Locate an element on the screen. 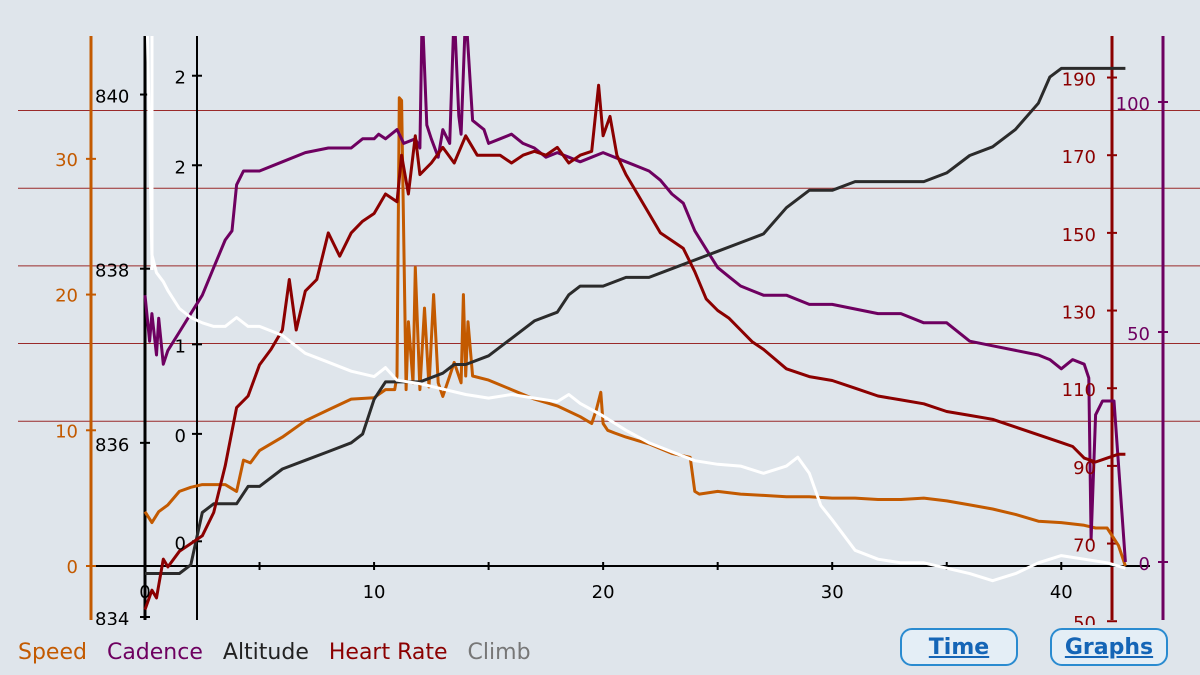  hr-tick-label-190: 190 is located at coordinates (1079, 80).